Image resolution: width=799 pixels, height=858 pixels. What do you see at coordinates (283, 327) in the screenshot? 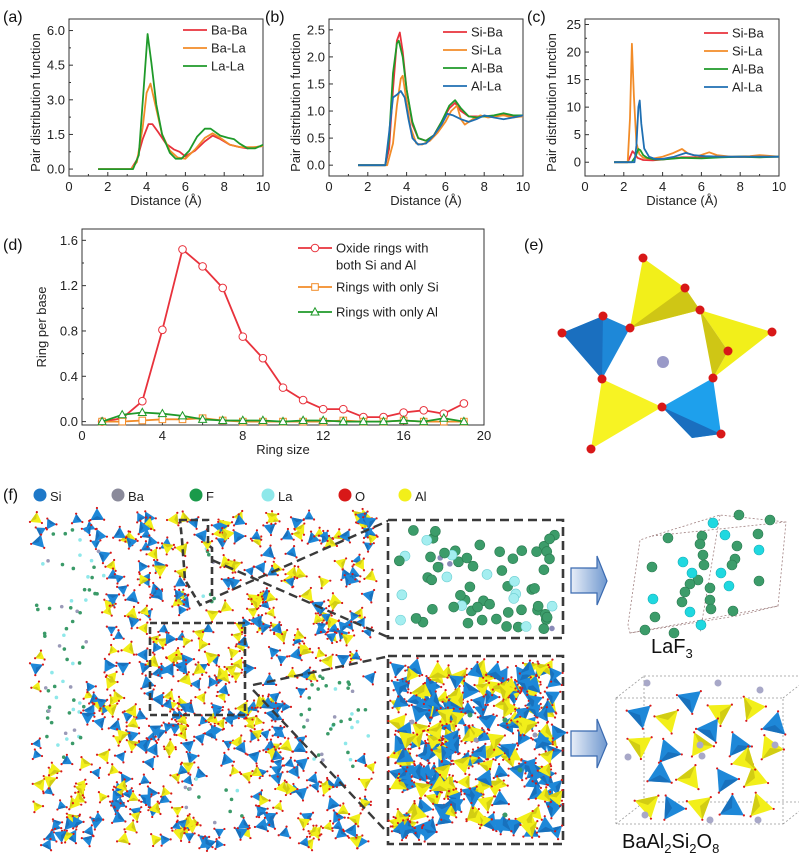
I see `plot-frame` at bounding box center [283, 327].